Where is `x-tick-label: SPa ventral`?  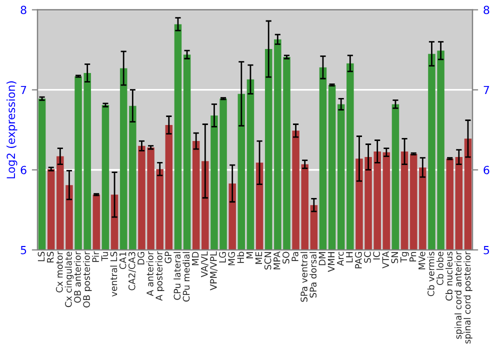 x-tick-label: SPa ventral is located at coordinates (304, 277).